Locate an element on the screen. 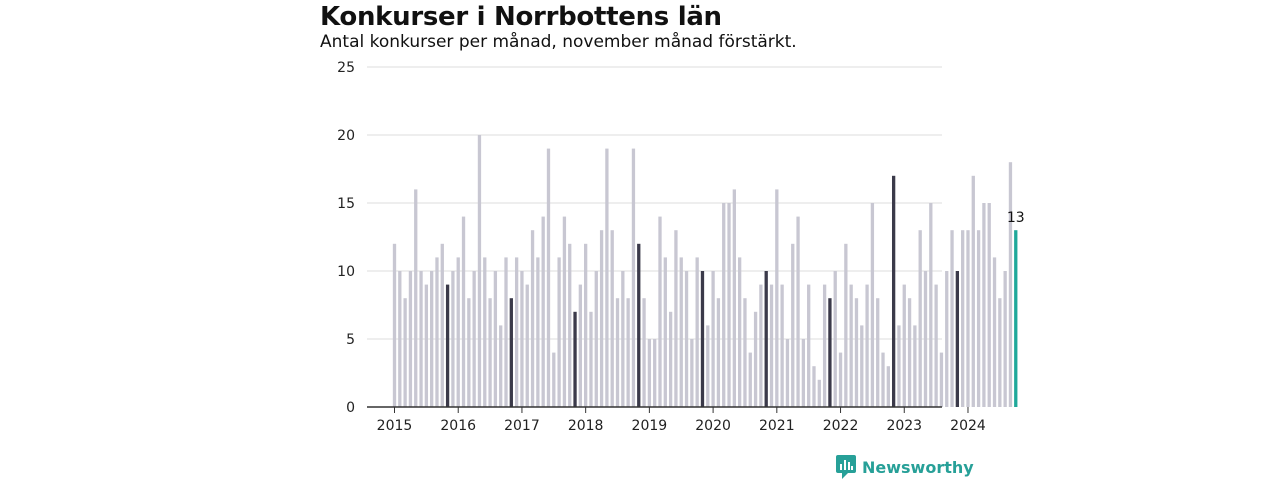 This screenshot has width=1280, height=480. chart-title: Konkurser i Norrbottens län is located at coordinates (521, 17).